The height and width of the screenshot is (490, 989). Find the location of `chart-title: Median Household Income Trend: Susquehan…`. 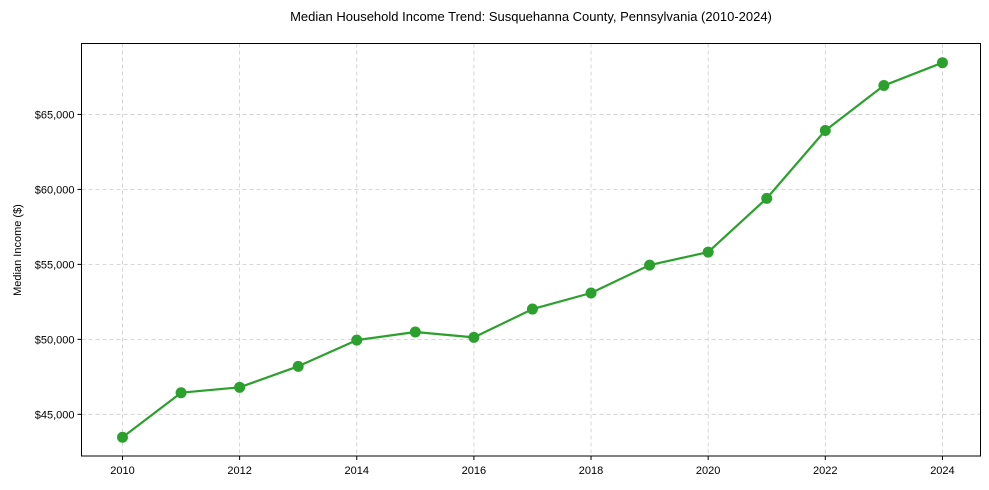

chart-title: Median Household Income Trend: Susquehan… is located at coordinates (531, 16).